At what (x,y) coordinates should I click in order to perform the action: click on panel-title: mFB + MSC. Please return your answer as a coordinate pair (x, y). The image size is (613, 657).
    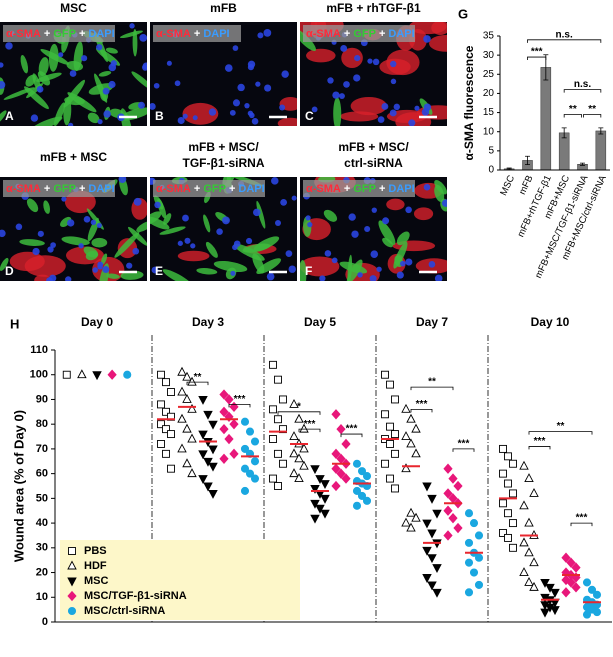
    Looking at the image, I should click on (73, 157).